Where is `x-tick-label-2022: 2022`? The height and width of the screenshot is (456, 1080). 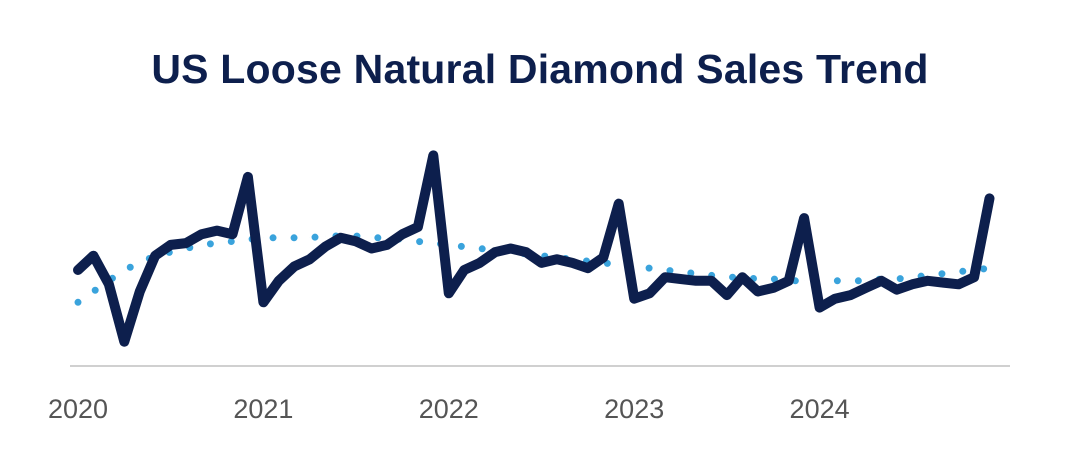
x-tick-label-2022: 2022 is located at coordinates (449, 409).